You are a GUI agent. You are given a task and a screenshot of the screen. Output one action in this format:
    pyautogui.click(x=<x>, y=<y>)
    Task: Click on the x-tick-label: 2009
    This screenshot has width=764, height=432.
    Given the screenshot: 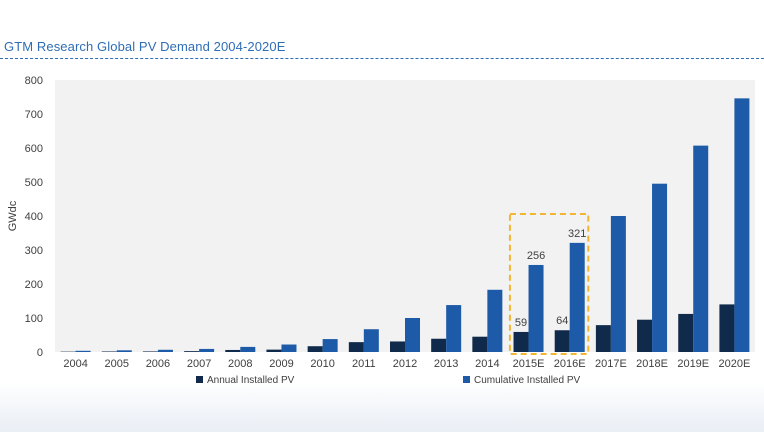 What is the action you would take?
    pyautogui.click(x=281, y=364)
    